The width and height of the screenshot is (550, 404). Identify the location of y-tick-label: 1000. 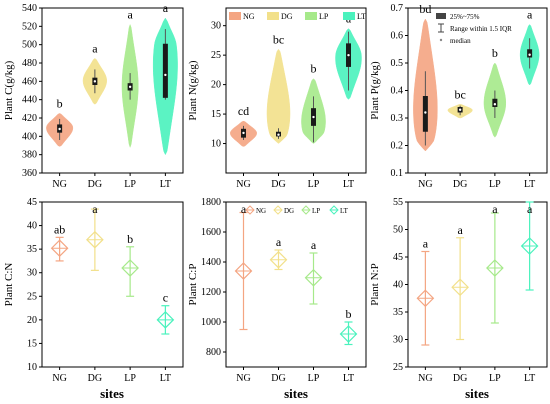
(211, 322).